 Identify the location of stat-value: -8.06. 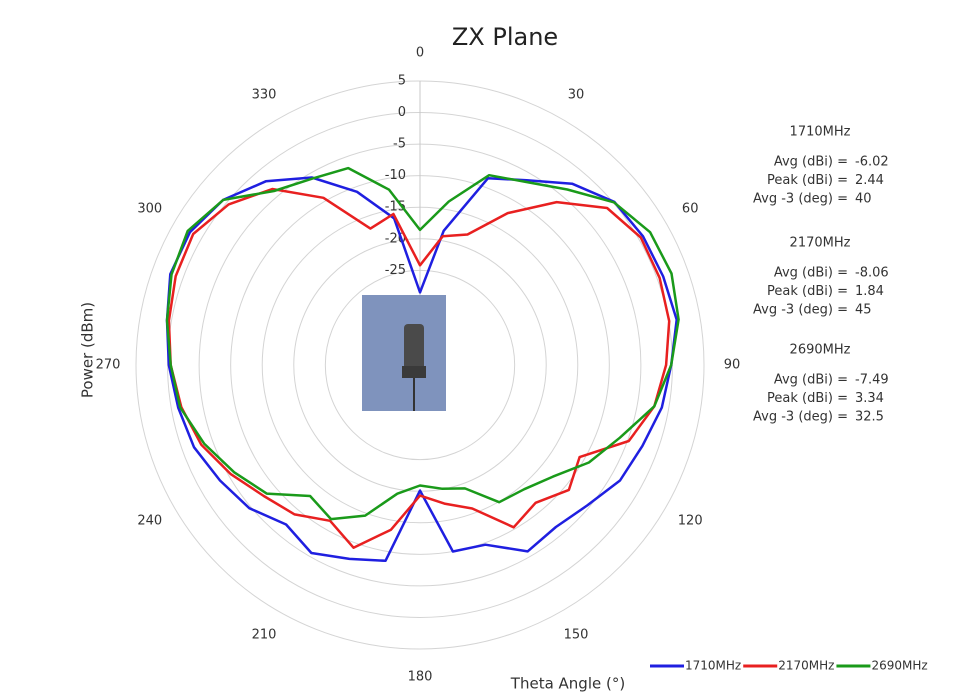
(872, 273).